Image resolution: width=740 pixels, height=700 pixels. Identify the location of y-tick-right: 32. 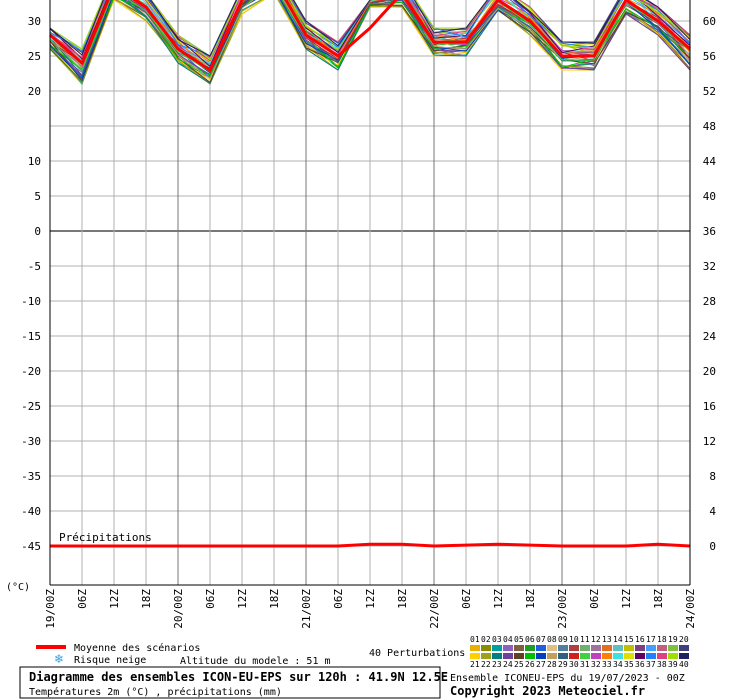
(709, 266).